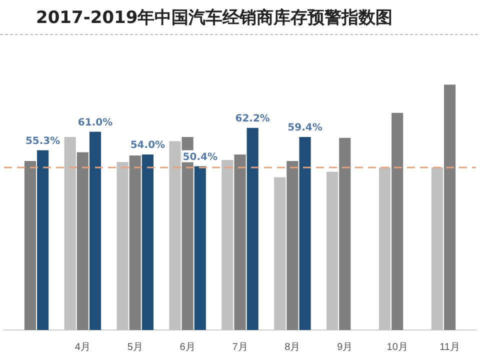  I want to click on x-tick-label: 11月, so click(450, 347).